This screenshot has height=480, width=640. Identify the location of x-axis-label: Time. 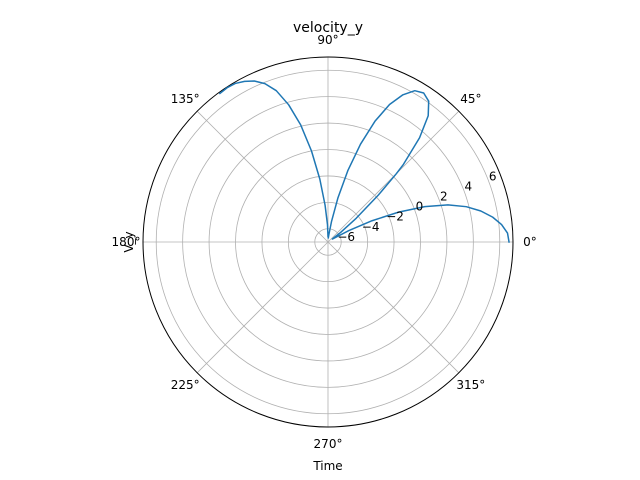
(327, 466).